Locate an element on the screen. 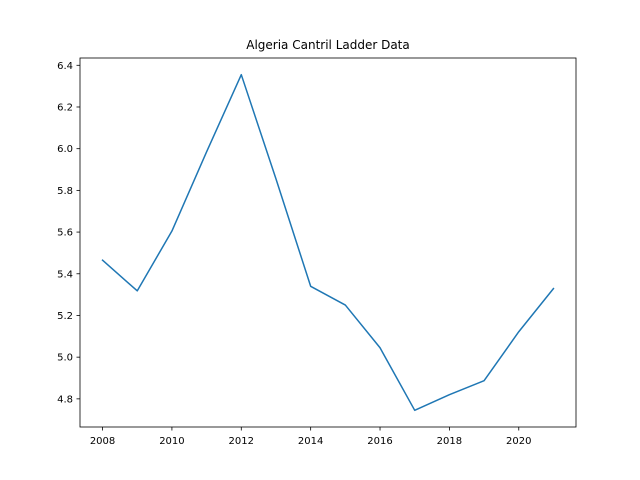  y-tick-label: 6.4 is located at coordinates (65, 66).